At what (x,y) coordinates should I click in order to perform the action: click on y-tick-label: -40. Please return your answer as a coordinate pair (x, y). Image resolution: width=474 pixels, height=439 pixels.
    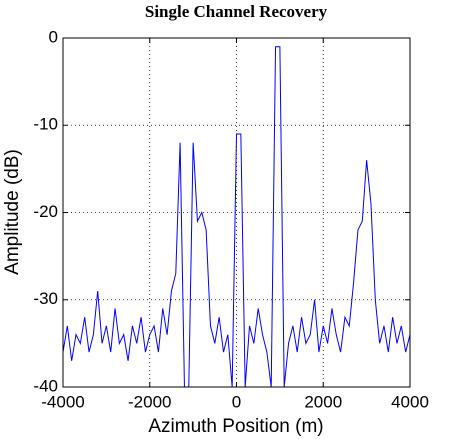
    Looking at the image, I should click on (45, 385).